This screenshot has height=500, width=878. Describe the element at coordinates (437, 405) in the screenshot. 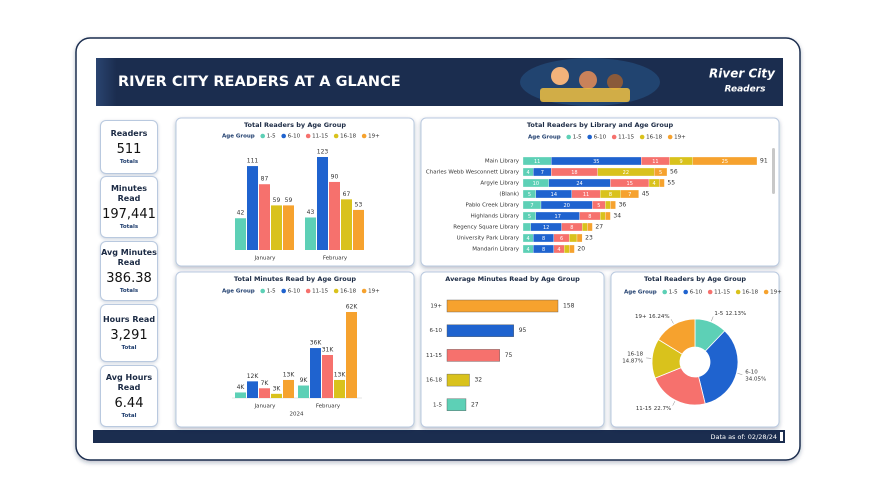

I see `y-tick-label: 1-5` at that location.